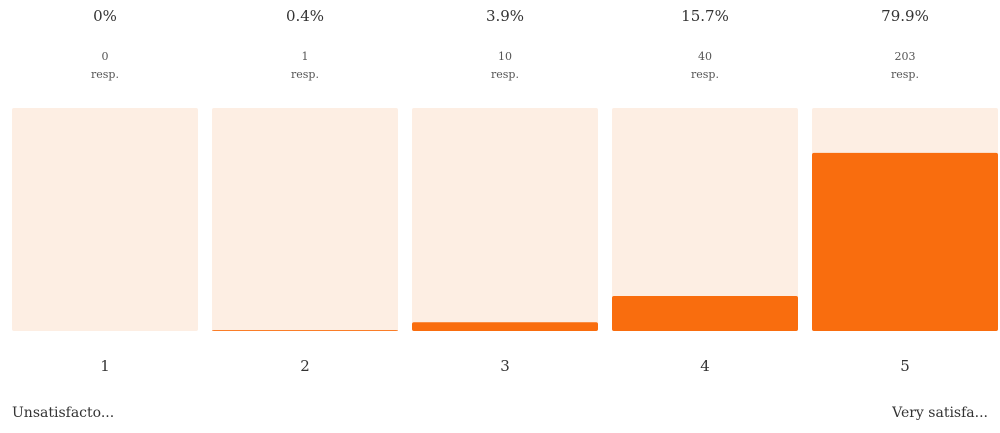 The image size is (1000, 433). Describe the element at coordinates (105, 366) in the screenshot. I see `category-label: 1` at that location.